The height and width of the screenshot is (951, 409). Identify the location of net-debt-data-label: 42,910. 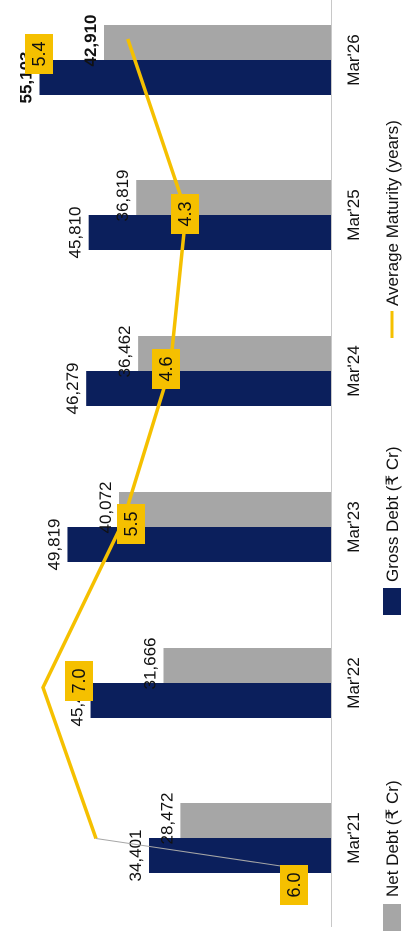
(90, 41).